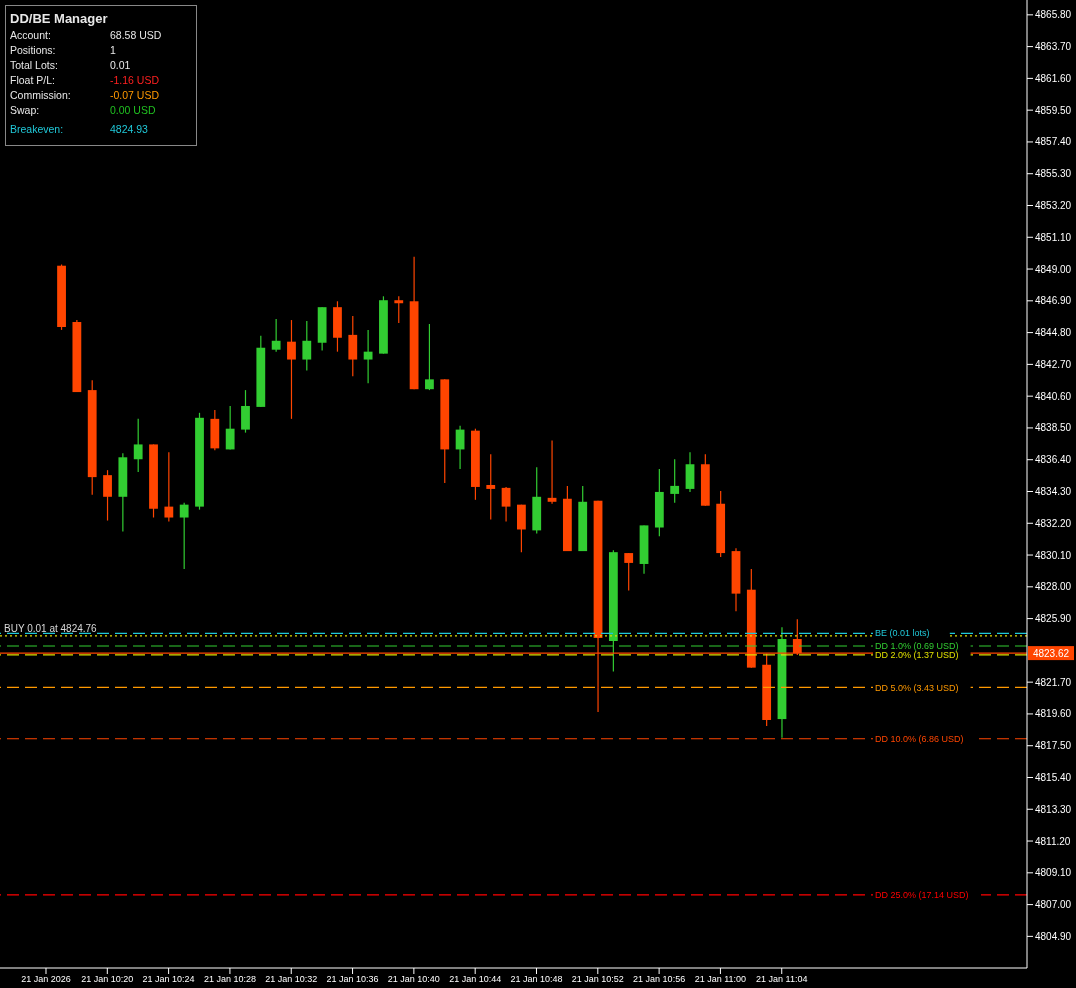  Describe the element at coordinates (1053, 15) in the screenshot. I see `y-tick-label: 4865.80` at that location.